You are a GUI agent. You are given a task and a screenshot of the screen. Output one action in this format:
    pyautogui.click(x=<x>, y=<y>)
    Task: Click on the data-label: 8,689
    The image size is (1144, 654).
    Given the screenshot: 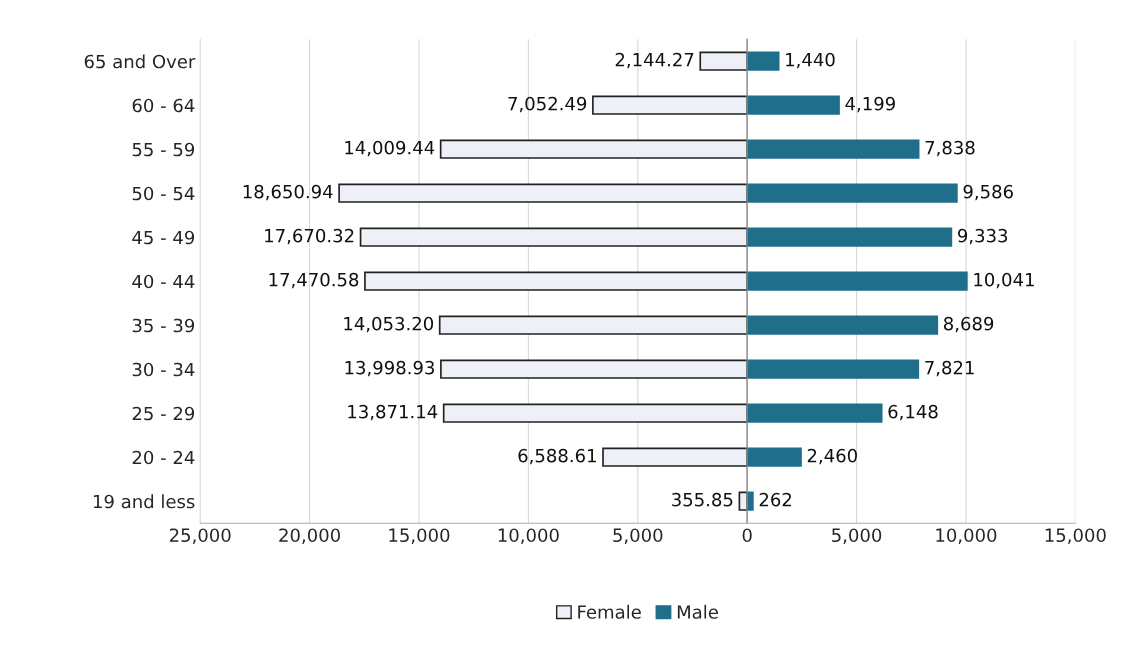 What is the action you would take?
    pyautogui.click(x=968, y=324)
    